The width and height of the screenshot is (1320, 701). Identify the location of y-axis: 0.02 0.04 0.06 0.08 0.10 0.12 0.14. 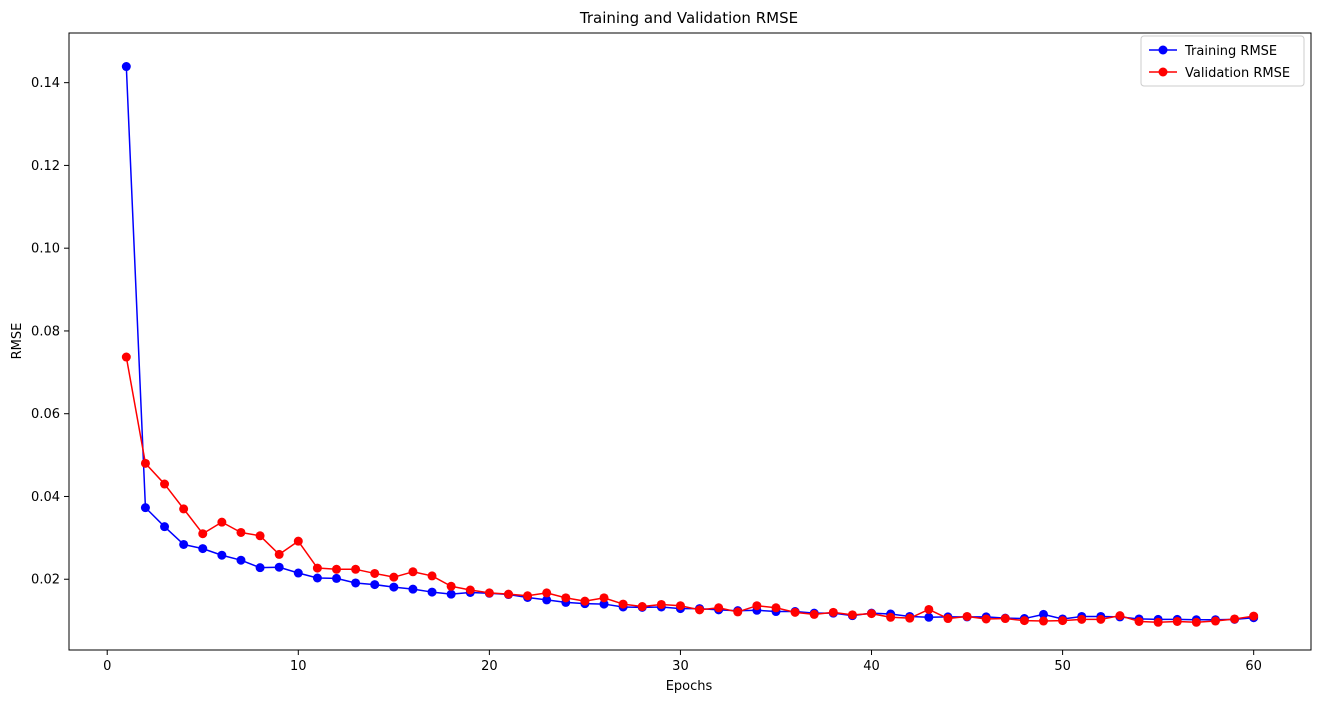
(50, 332).